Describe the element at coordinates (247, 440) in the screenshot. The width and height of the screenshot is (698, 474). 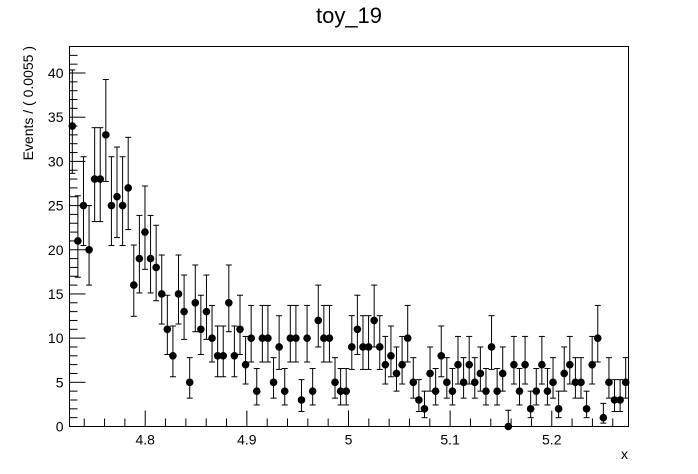
I see `x-tick-label: 4.9` at that location.